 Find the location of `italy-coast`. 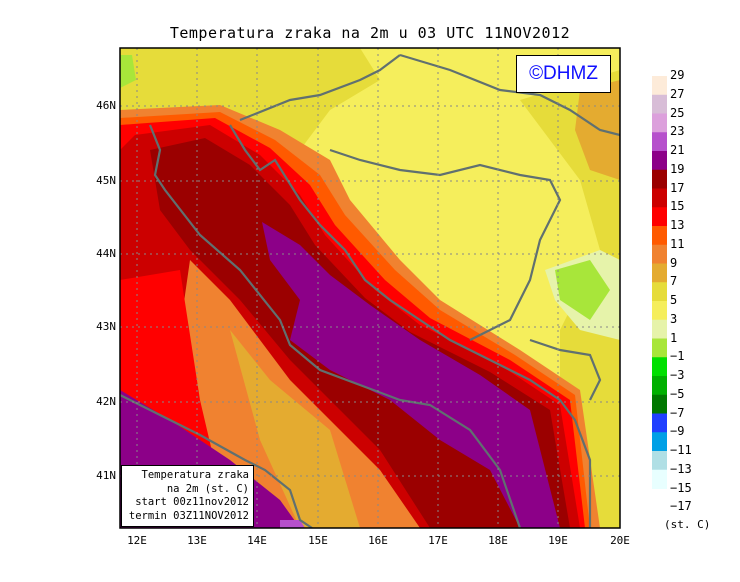

italy-coast is located at coordinates (216, 461).